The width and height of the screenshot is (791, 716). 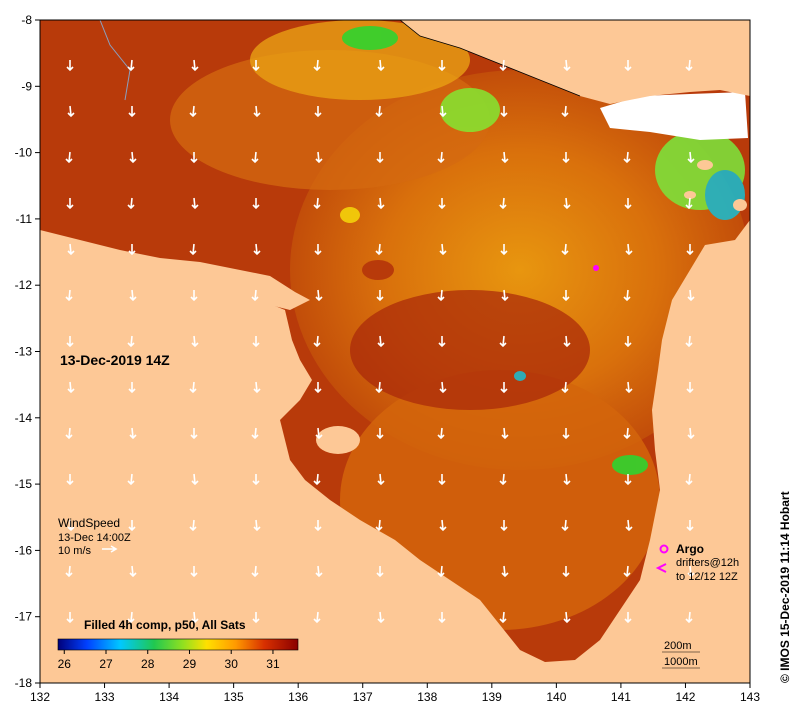 What do you see at coordinates (24, 550) in the screenshot?
I see `y-tick-label: -16` at bounding box center [24, 550].